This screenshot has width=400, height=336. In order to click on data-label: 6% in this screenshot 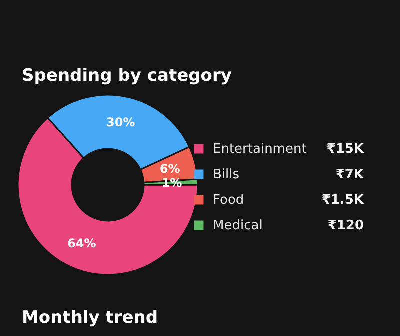, I will do `click(170, 169)`.